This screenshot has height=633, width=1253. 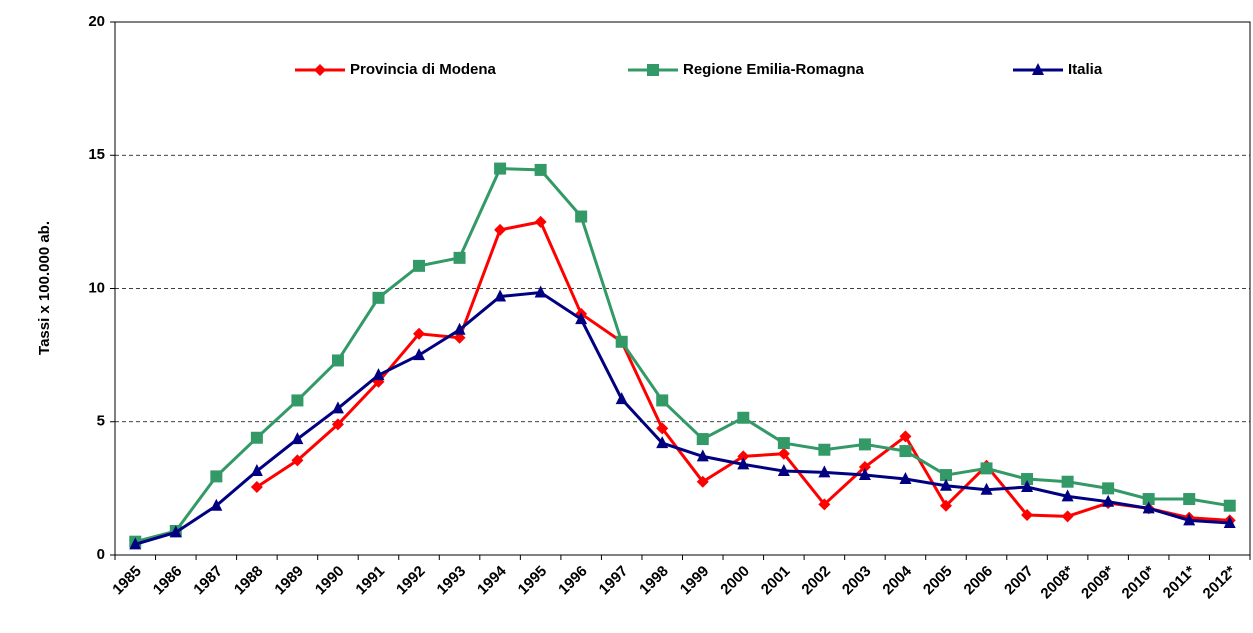 I want to click on x-tick-label: 1987, so click(x=208, y=581).